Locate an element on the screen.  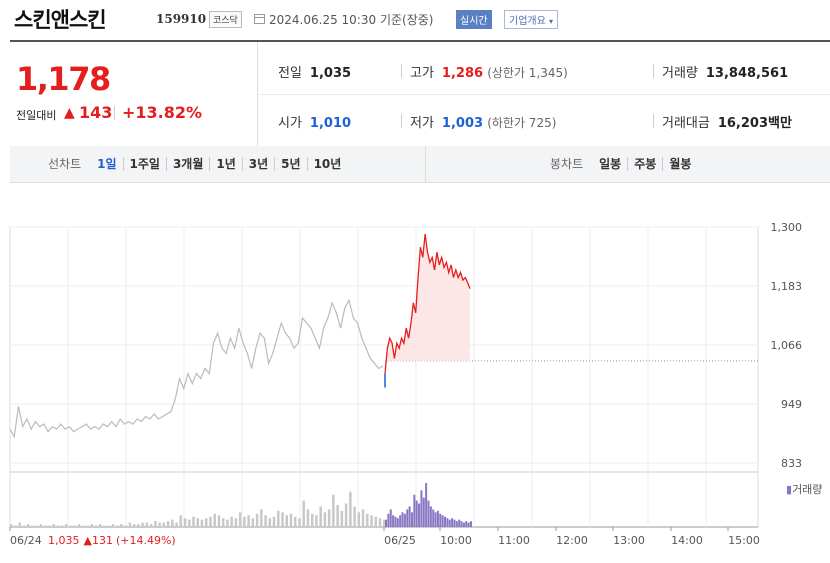
tab-3year: 3년 is located at coordinates (258, 164).